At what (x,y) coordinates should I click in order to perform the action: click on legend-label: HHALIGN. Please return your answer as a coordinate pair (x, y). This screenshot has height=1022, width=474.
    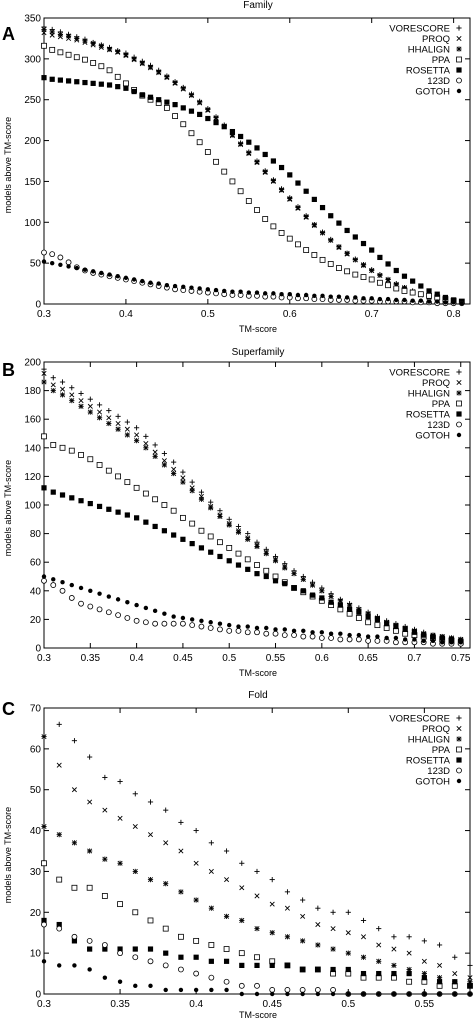
    Looking at the image, I should click on (429, 394).